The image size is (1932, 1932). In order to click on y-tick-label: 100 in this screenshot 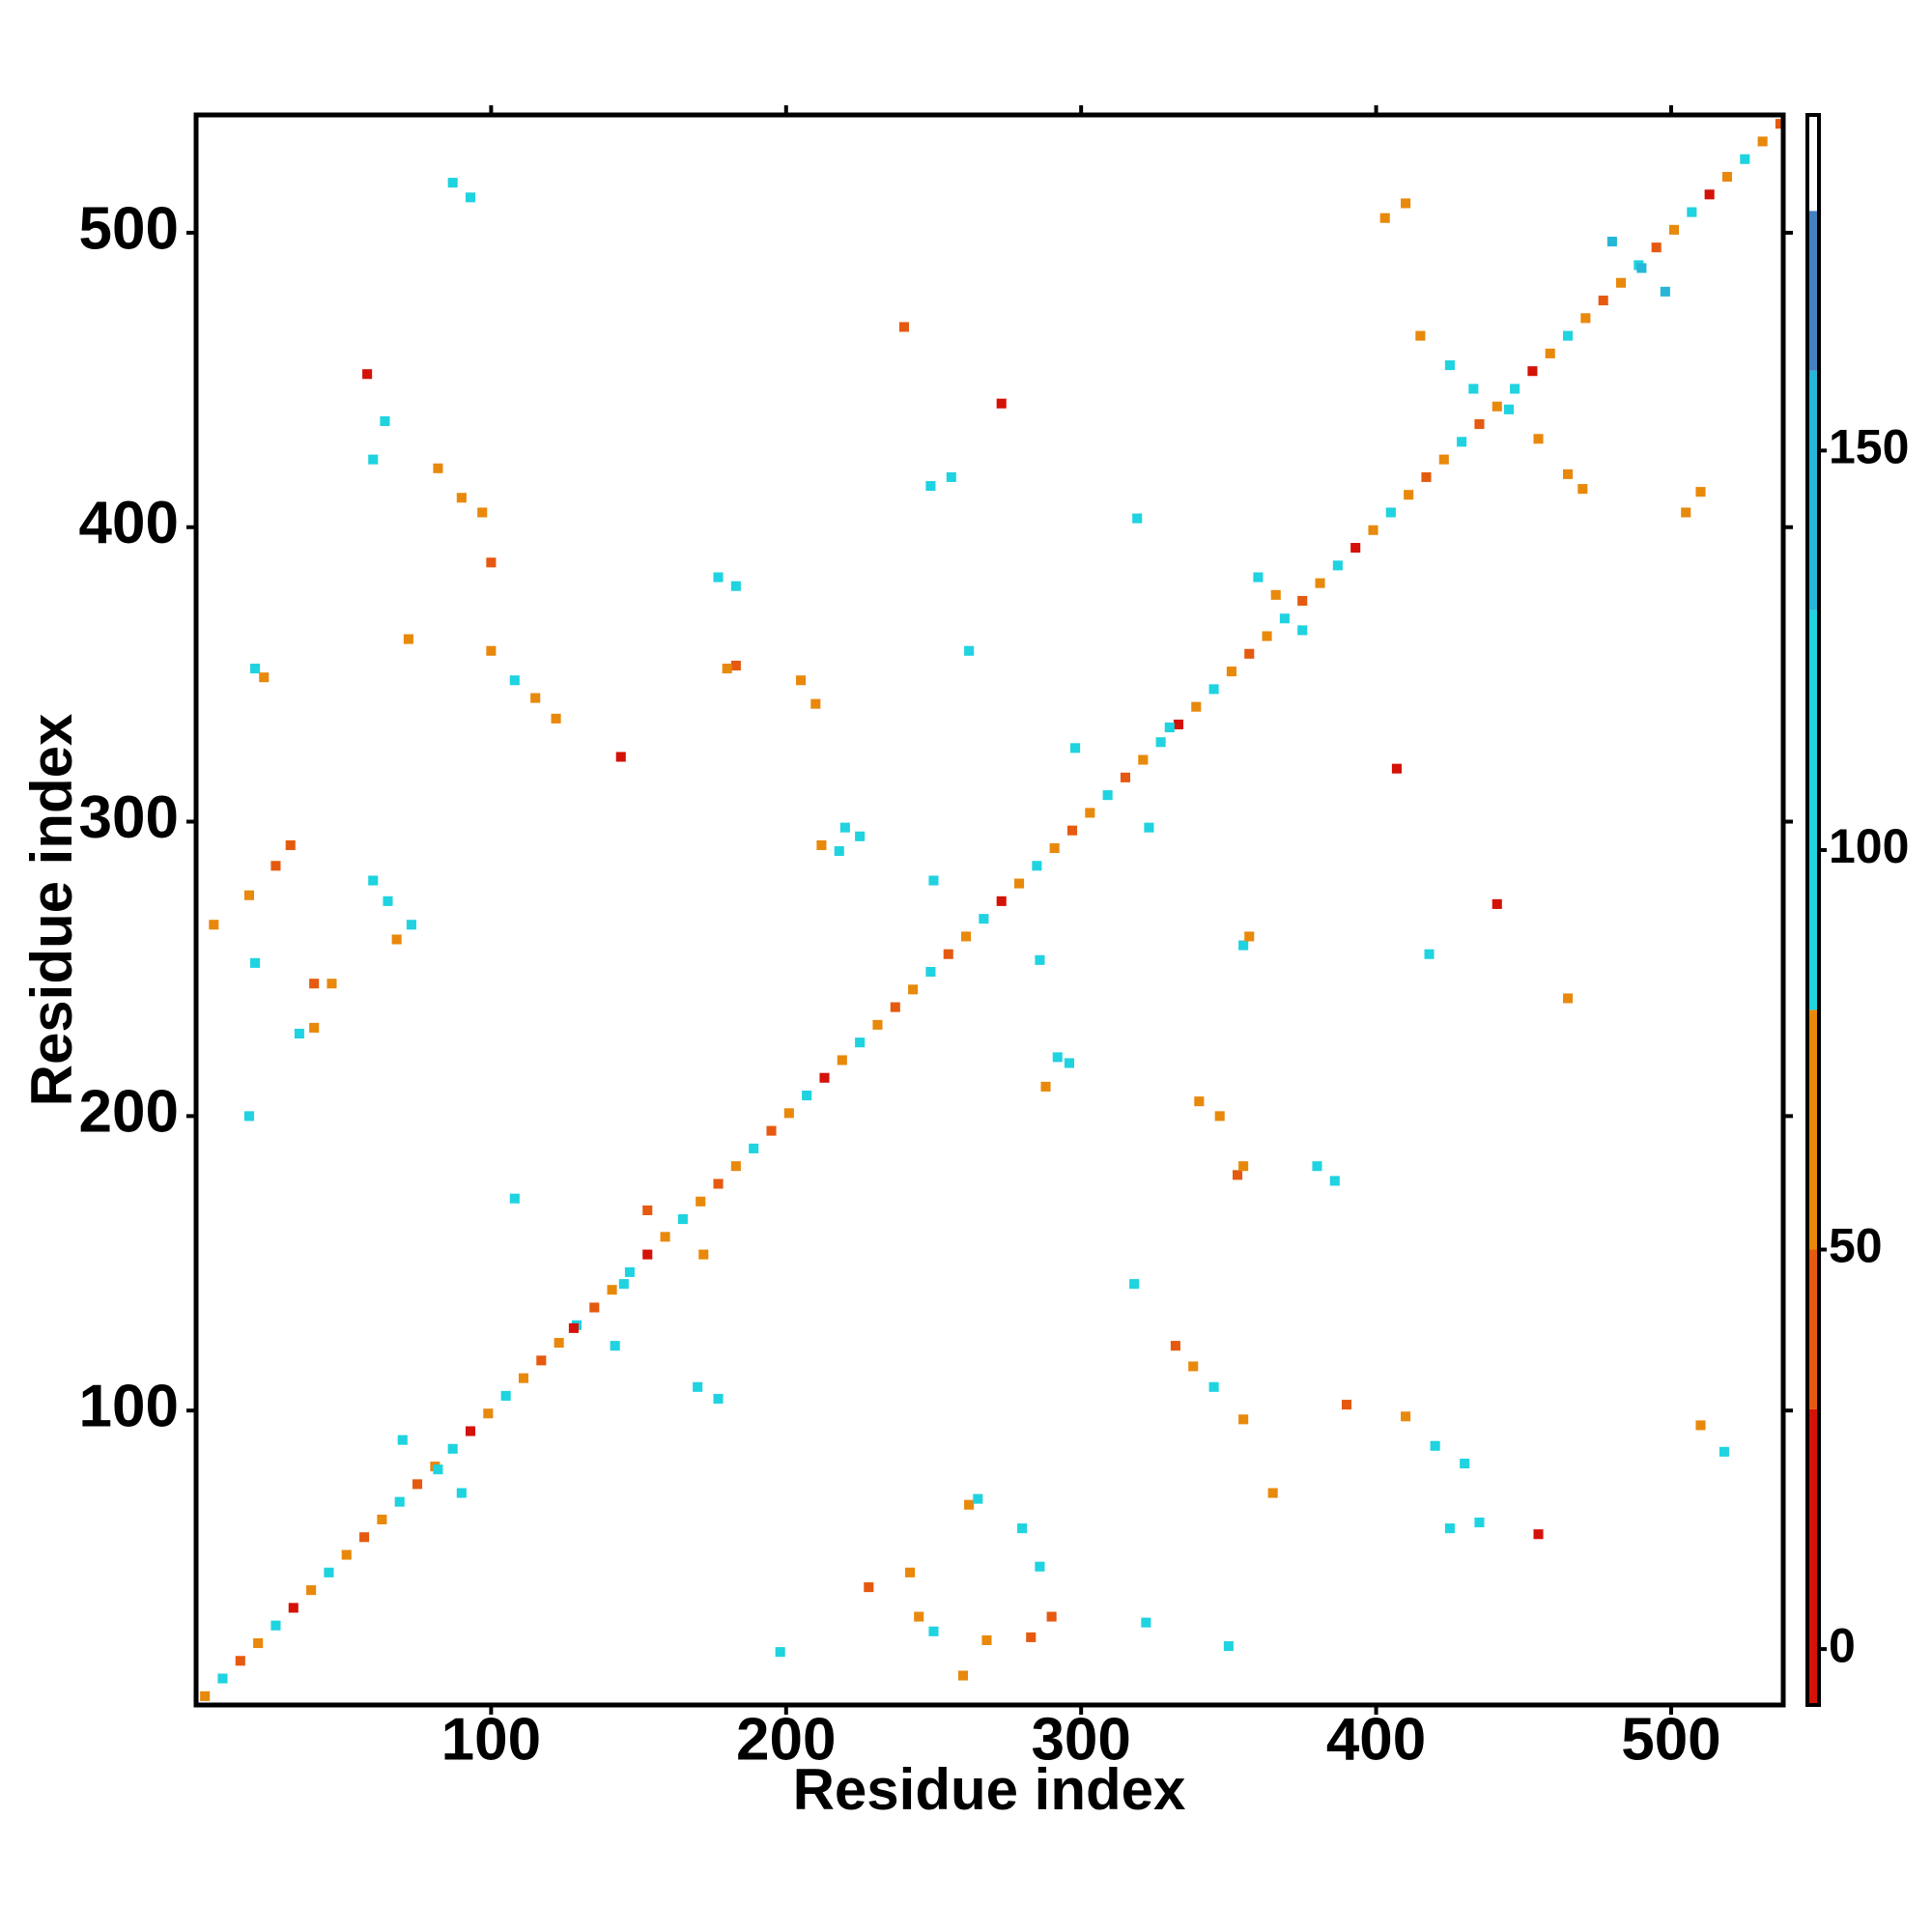, I will do `click(129, 1407)`.